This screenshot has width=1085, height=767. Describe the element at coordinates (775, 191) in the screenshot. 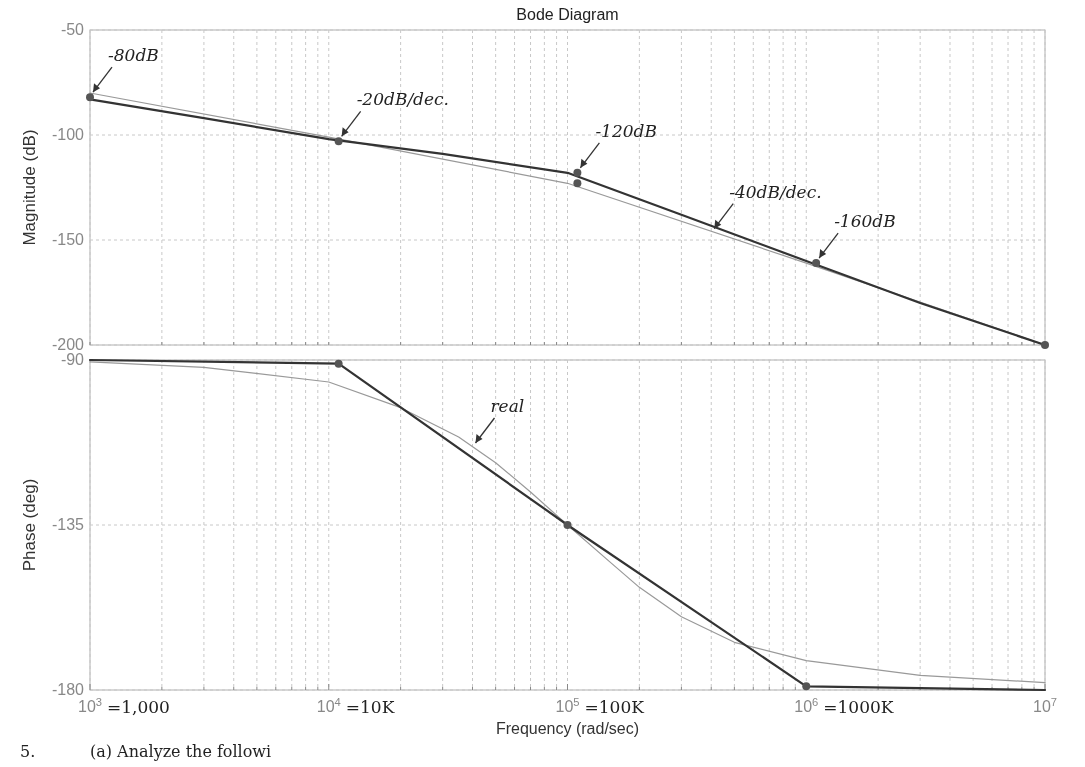

I see `annotation: -40dB/dec.` at that location.